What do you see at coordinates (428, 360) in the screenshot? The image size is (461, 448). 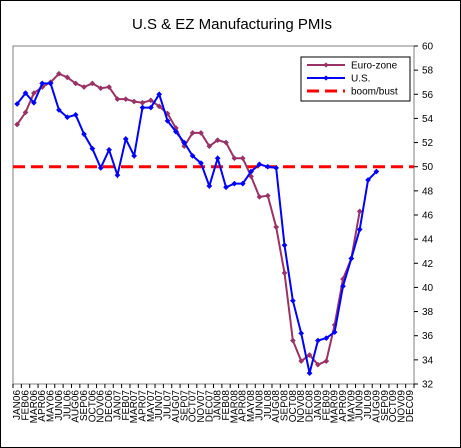 I see `y-tick-label: 34` at bounding box center [428, 360].